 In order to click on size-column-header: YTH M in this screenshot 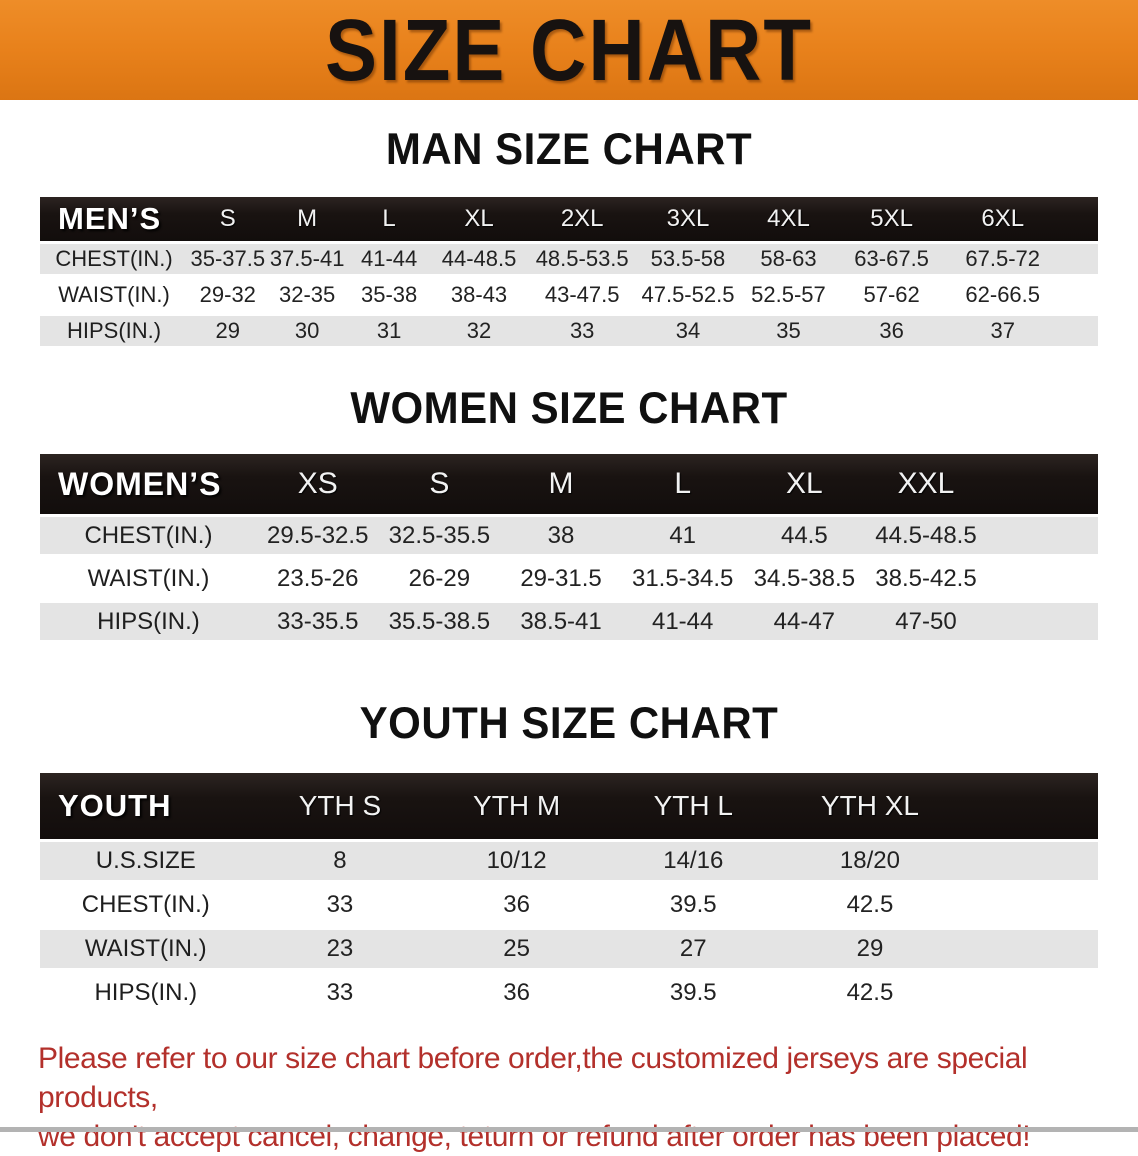, I will do `click(516, 806)`.